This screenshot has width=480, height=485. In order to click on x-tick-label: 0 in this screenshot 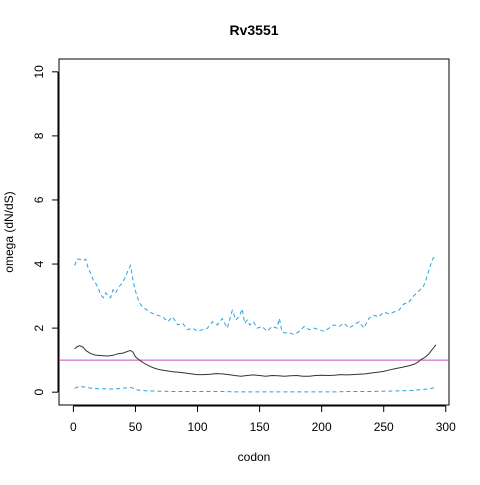, I will do `click(73, 427)`.